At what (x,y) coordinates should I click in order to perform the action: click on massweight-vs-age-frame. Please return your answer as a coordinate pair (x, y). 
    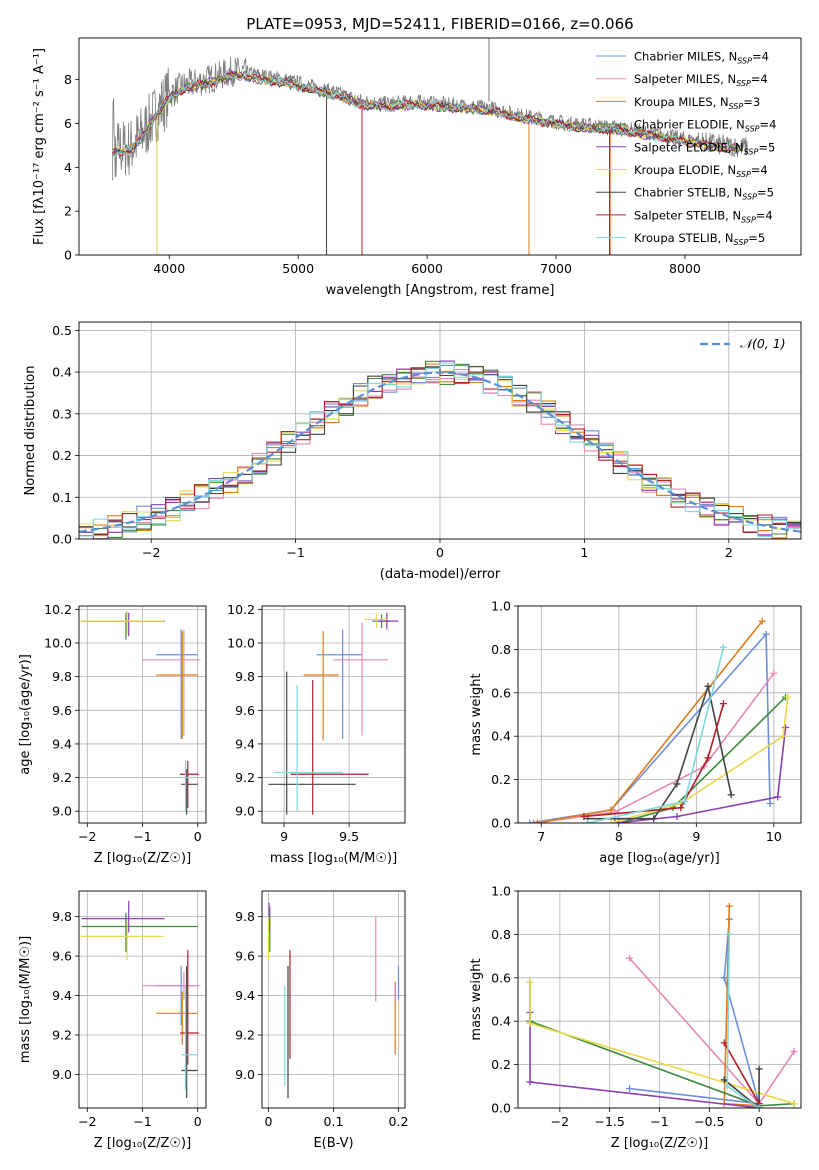
    Looking at the image, I should click on (659, 714).